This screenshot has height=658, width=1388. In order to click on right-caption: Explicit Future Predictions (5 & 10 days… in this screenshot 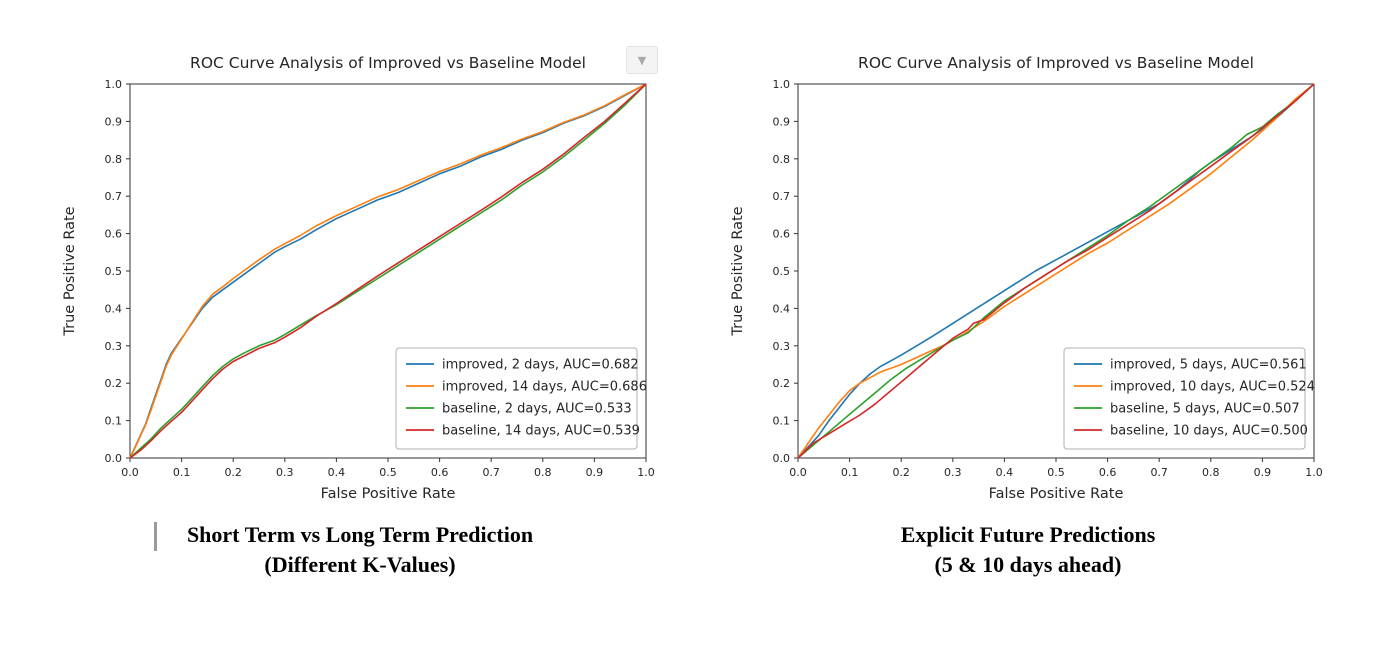, I will do `click(1028, 550)`.